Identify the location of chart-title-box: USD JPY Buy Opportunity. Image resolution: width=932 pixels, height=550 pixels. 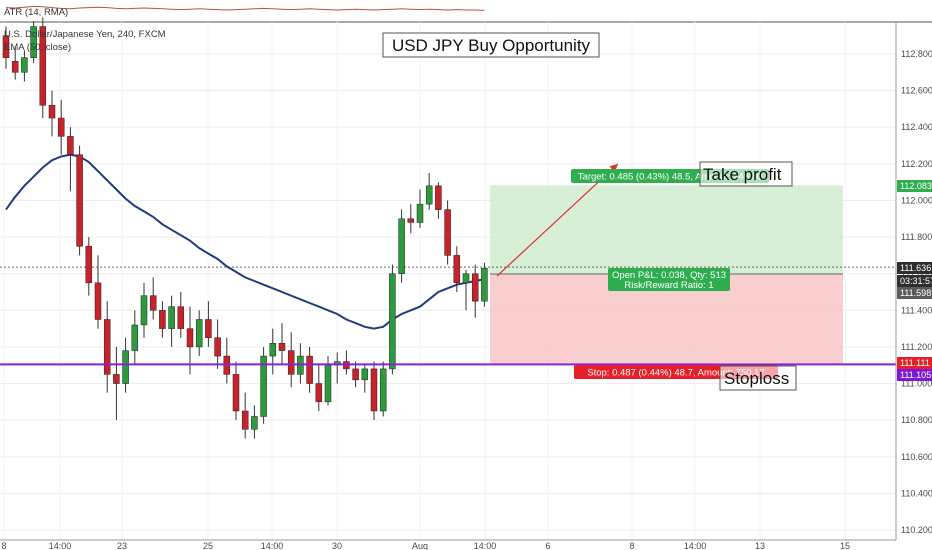
(491, 45).